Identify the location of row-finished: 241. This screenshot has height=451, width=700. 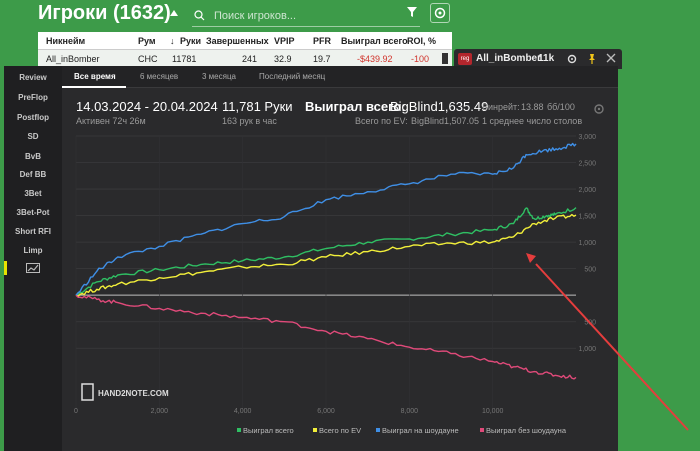
(250, 59).